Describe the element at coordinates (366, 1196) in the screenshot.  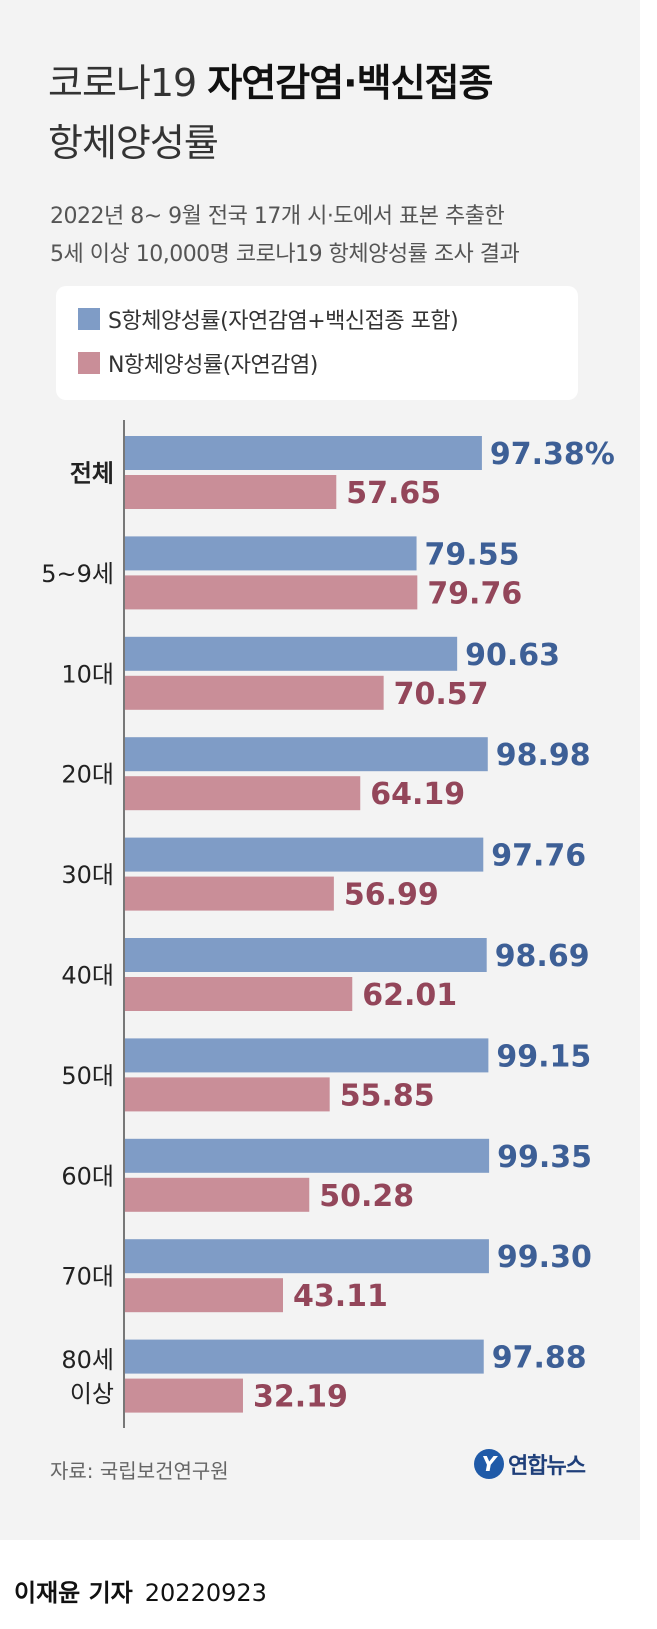
I see `n-value-label: 50.28` at that location.